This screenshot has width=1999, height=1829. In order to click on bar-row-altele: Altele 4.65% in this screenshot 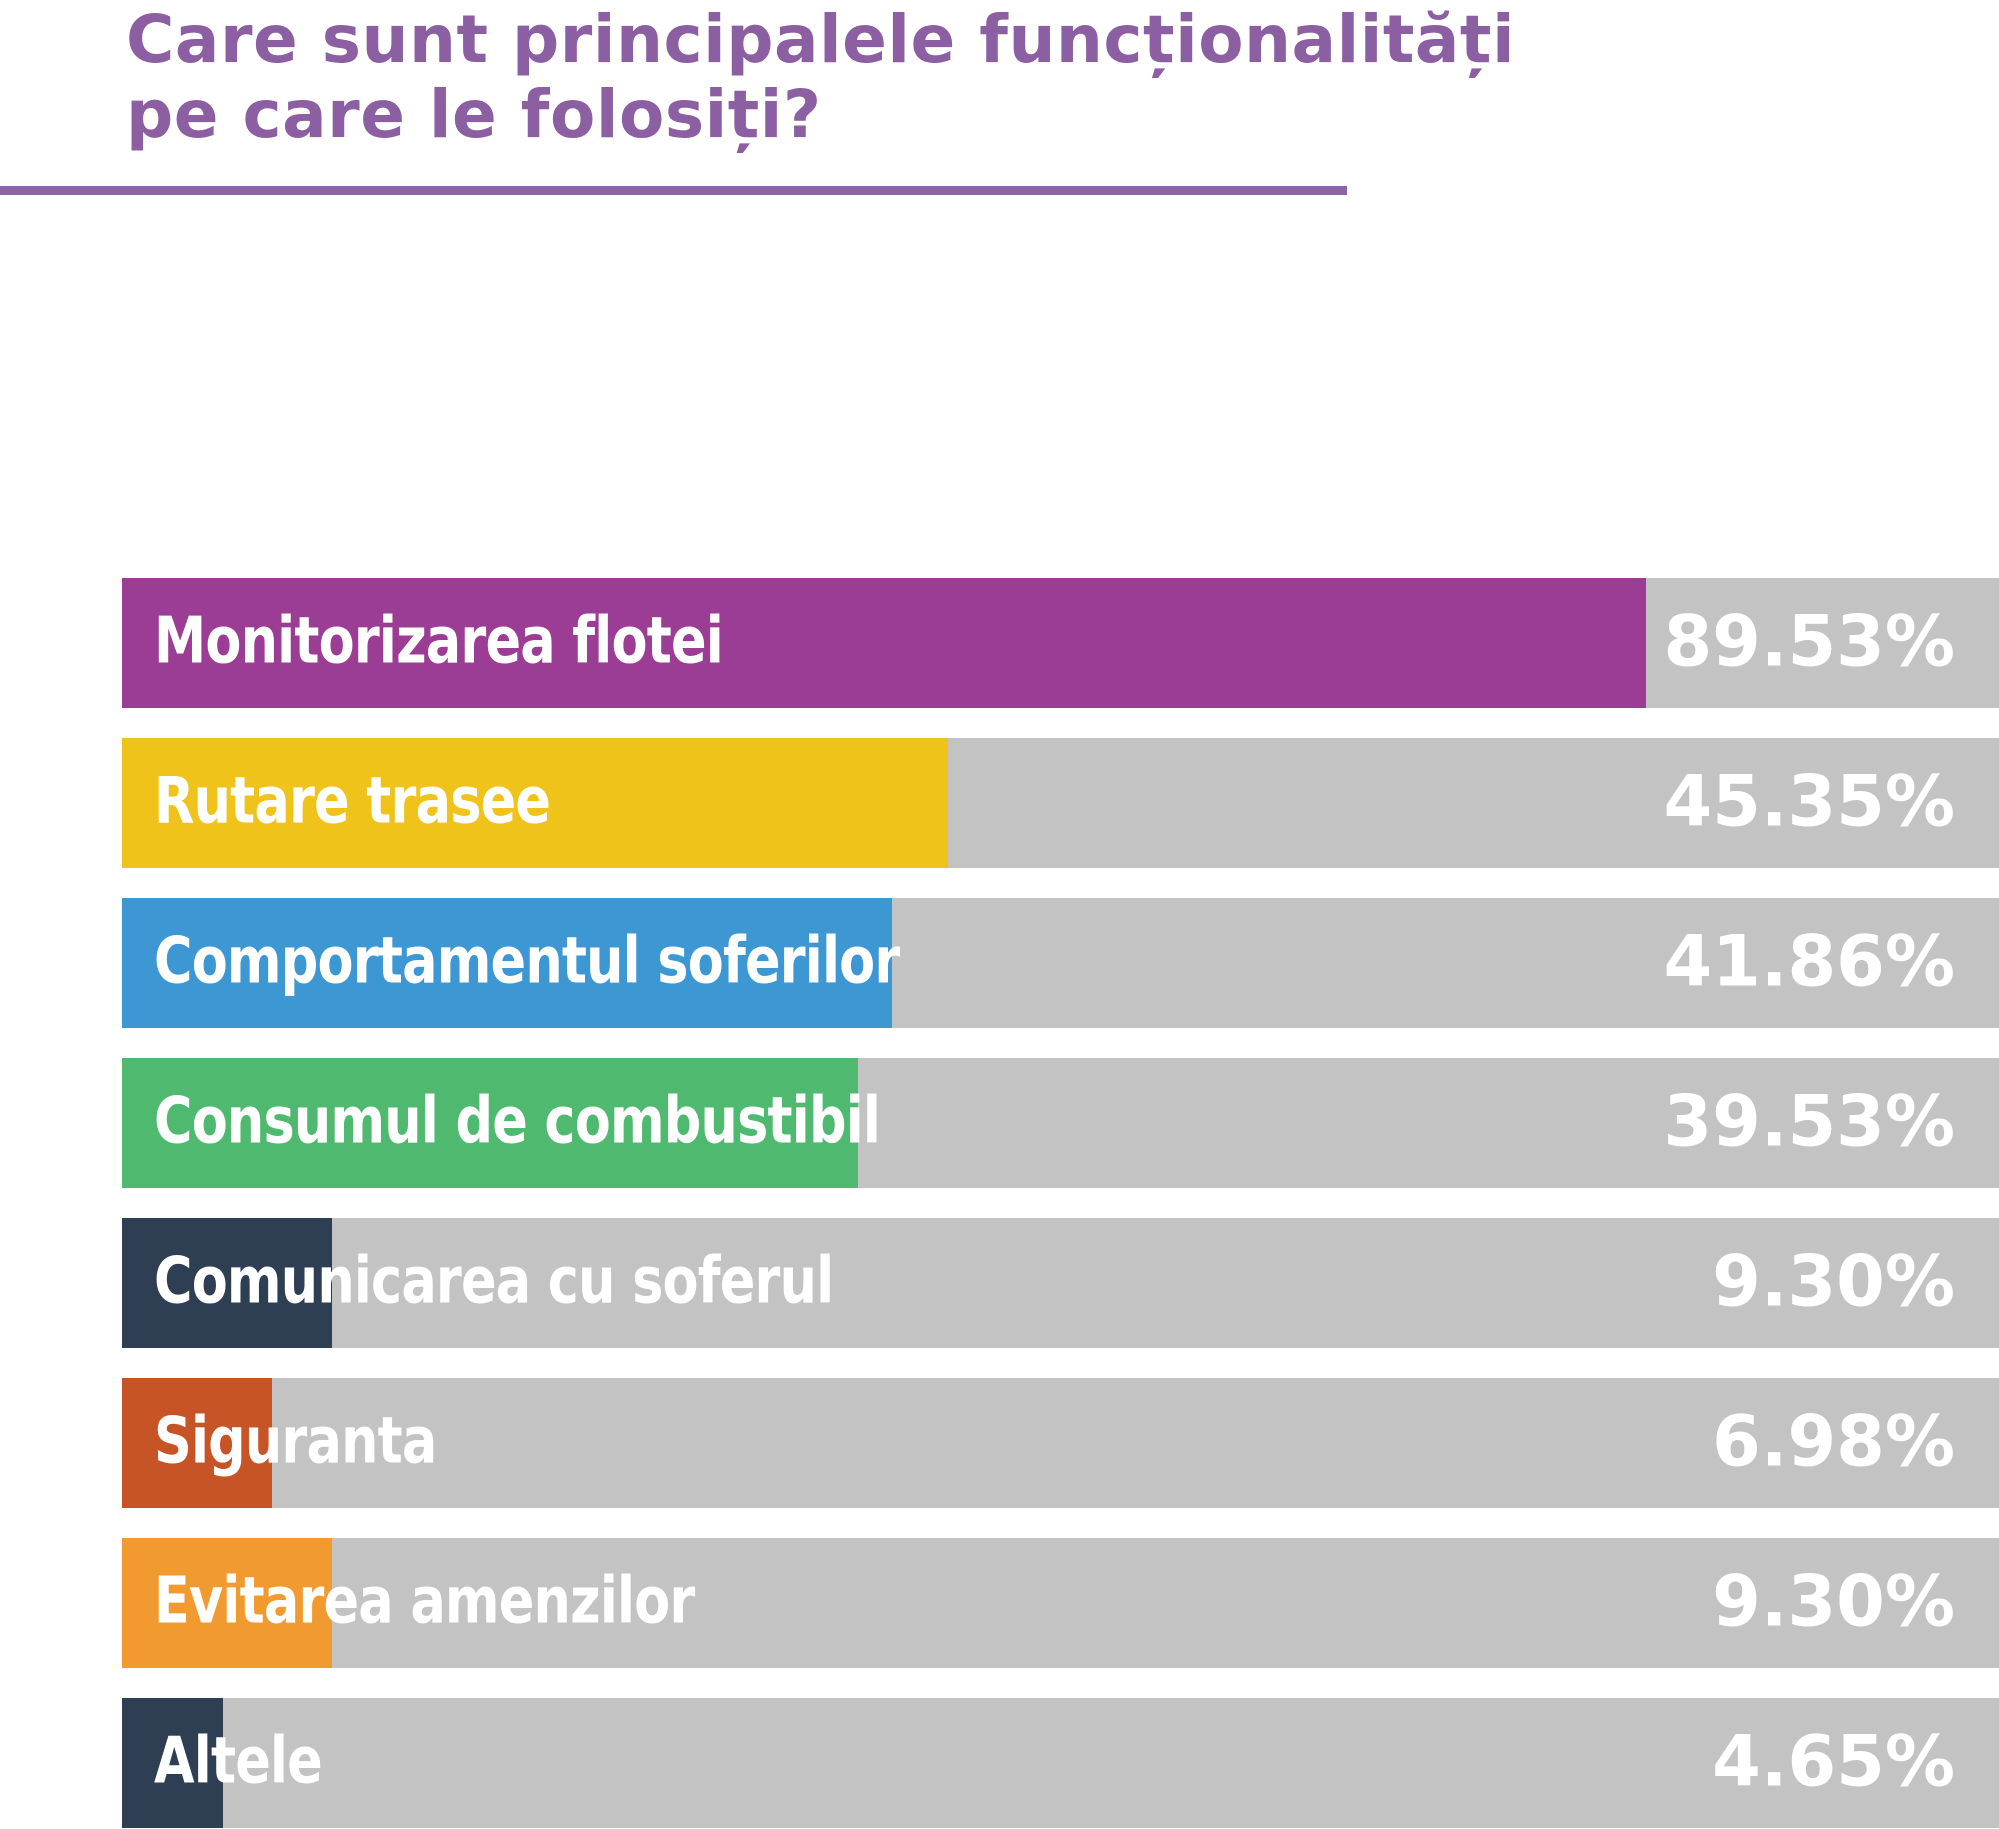, I will do `click(1060, 1763)`.